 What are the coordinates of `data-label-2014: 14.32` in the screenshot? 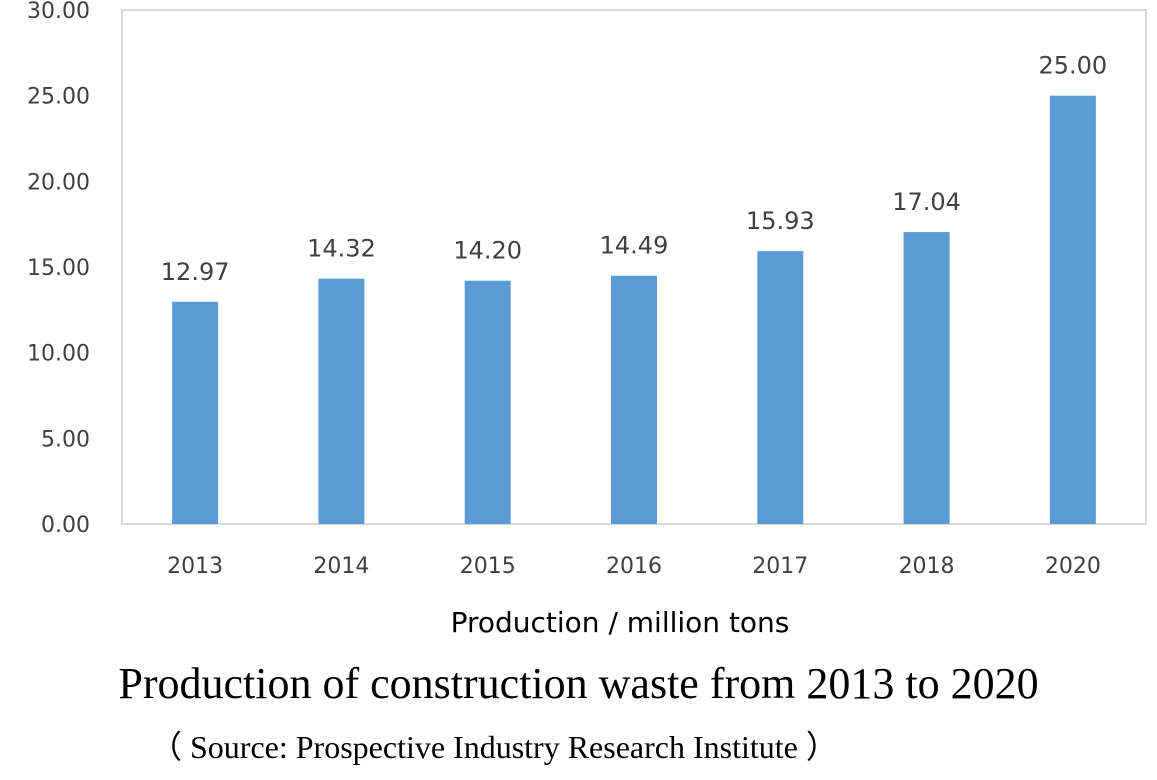 It's located at (341, 249).